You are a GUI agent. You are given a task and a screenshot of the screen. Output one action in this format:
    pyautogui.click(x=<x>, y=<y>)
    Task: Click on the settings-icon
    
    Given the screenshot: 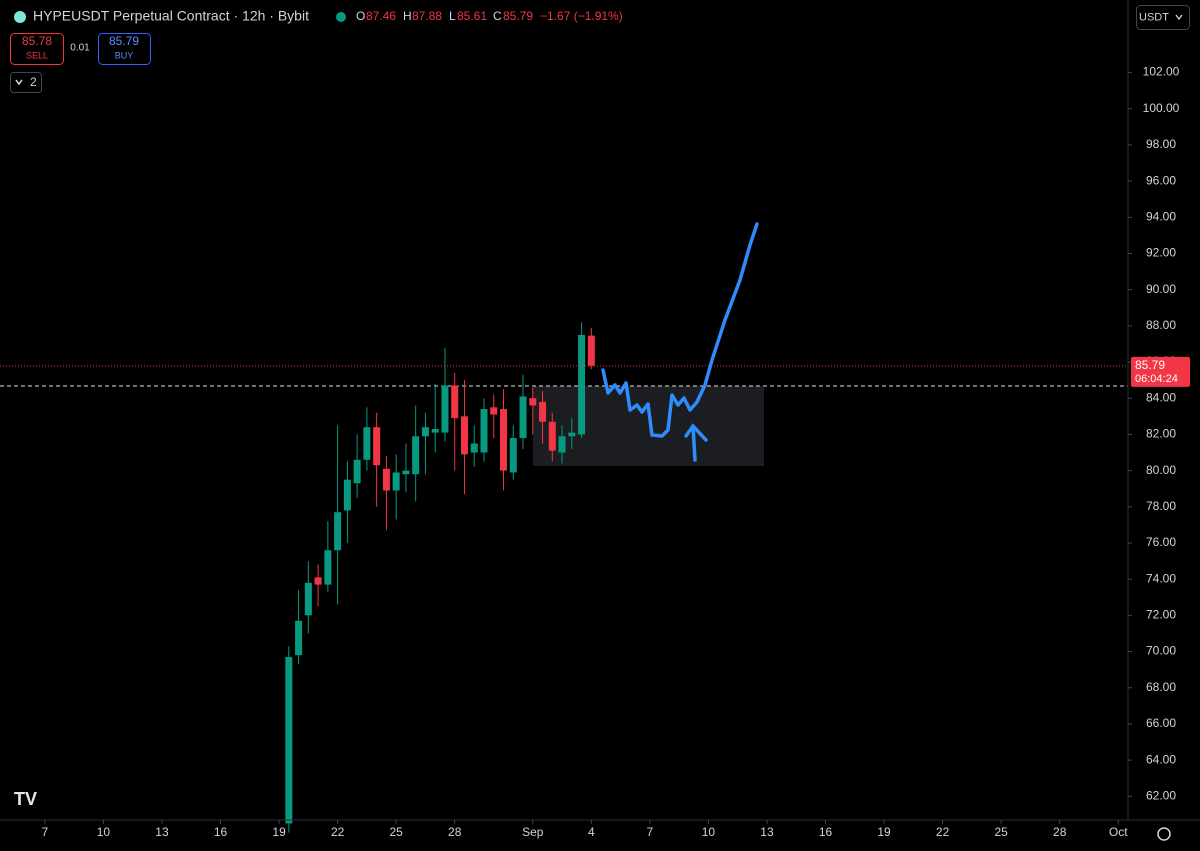 What is the action you would take?
    pyautogui.click(x=1164, y=834)
    